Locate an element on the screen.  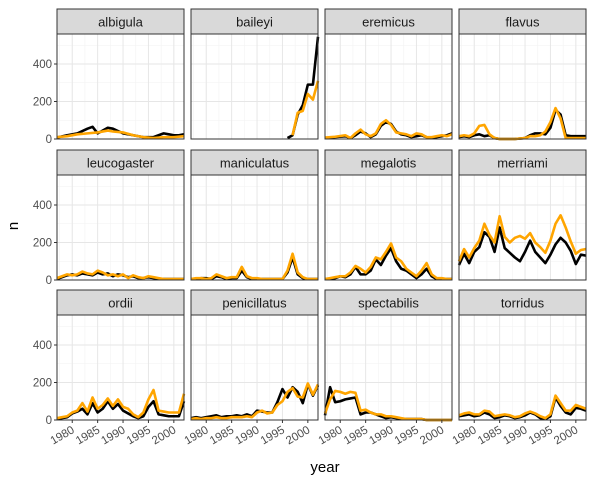
facet-penicillatus: penicillatus is located at coordinates (255, 355).